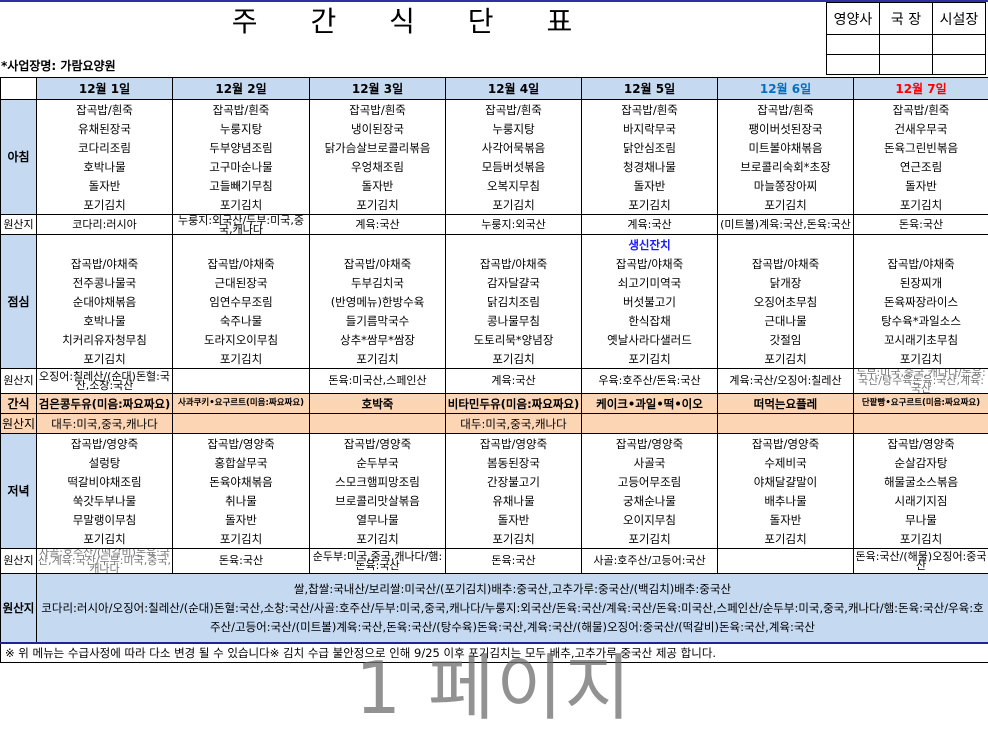 Image resolution: width=988 pixels, height=730 pixels. Describe the element at coordinates (378, 128) in the screenshot. I see `menu-item: 냉이된장국` at that location.